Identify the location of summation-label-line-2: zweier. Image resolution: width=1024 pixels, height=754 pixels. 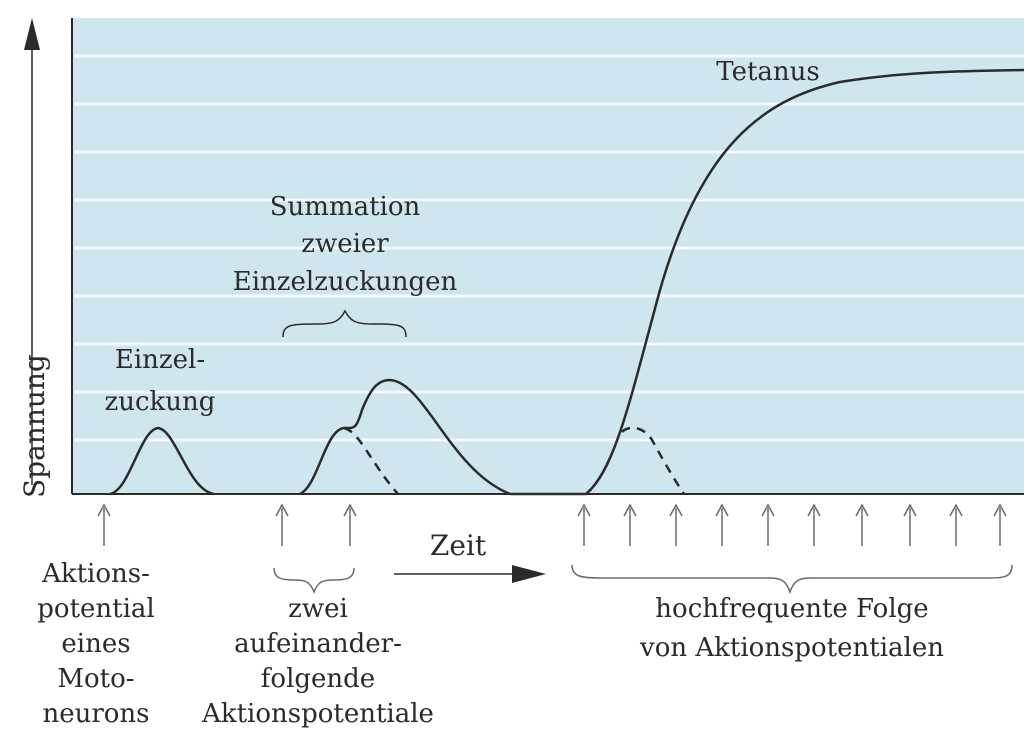
(345, 244).